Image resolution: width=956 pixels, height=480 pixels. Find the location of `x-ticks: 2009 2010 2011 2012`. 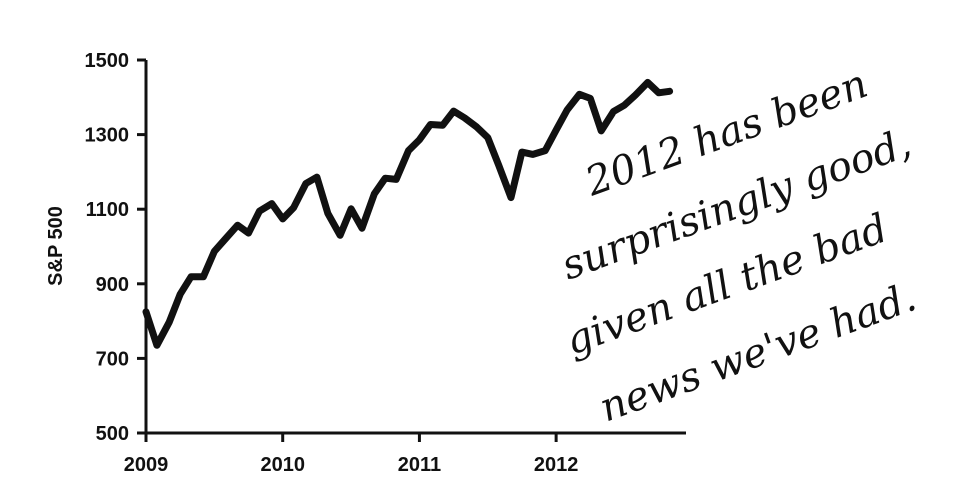

x-ticks: 2009 2010 2011 2012 is located at coordinates (351, 454).